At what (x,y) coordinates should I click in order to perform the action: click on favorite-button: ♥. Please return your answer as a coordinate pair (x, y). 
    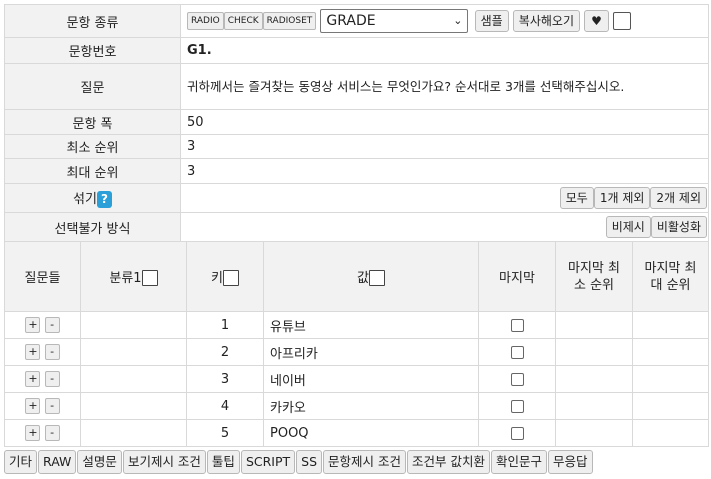
    Looking at the image, I should click on (596, 21).